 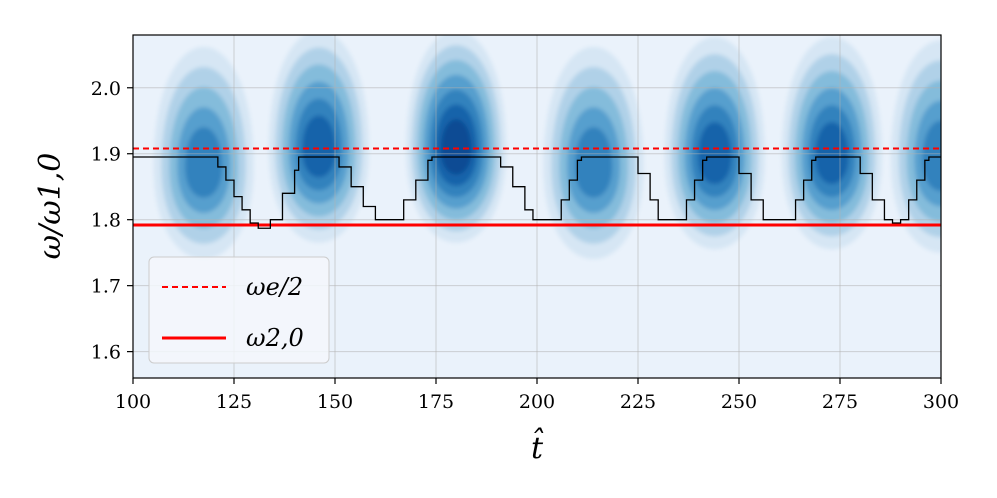 What do you see at coordinates (840, 402) in the screenshot?
I see `x-tick-label: 275` at bounding box center [840, 402].